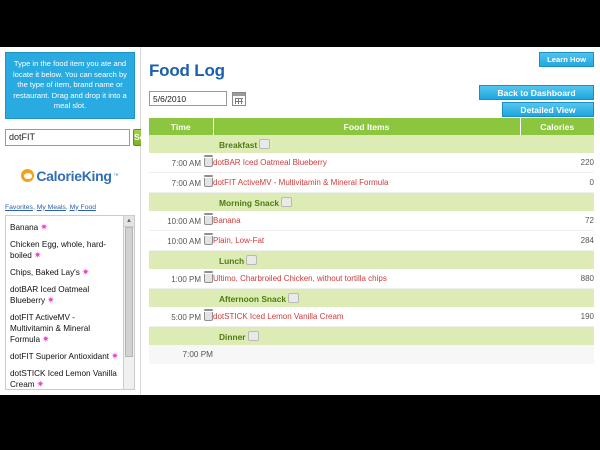 The width and height of the screenshot is (600, 450). What do you see at coordinates (129, 221) in the screenshot?
I see `scroll-up-arrow-icon: ▲` at bounding box center [129, 221].